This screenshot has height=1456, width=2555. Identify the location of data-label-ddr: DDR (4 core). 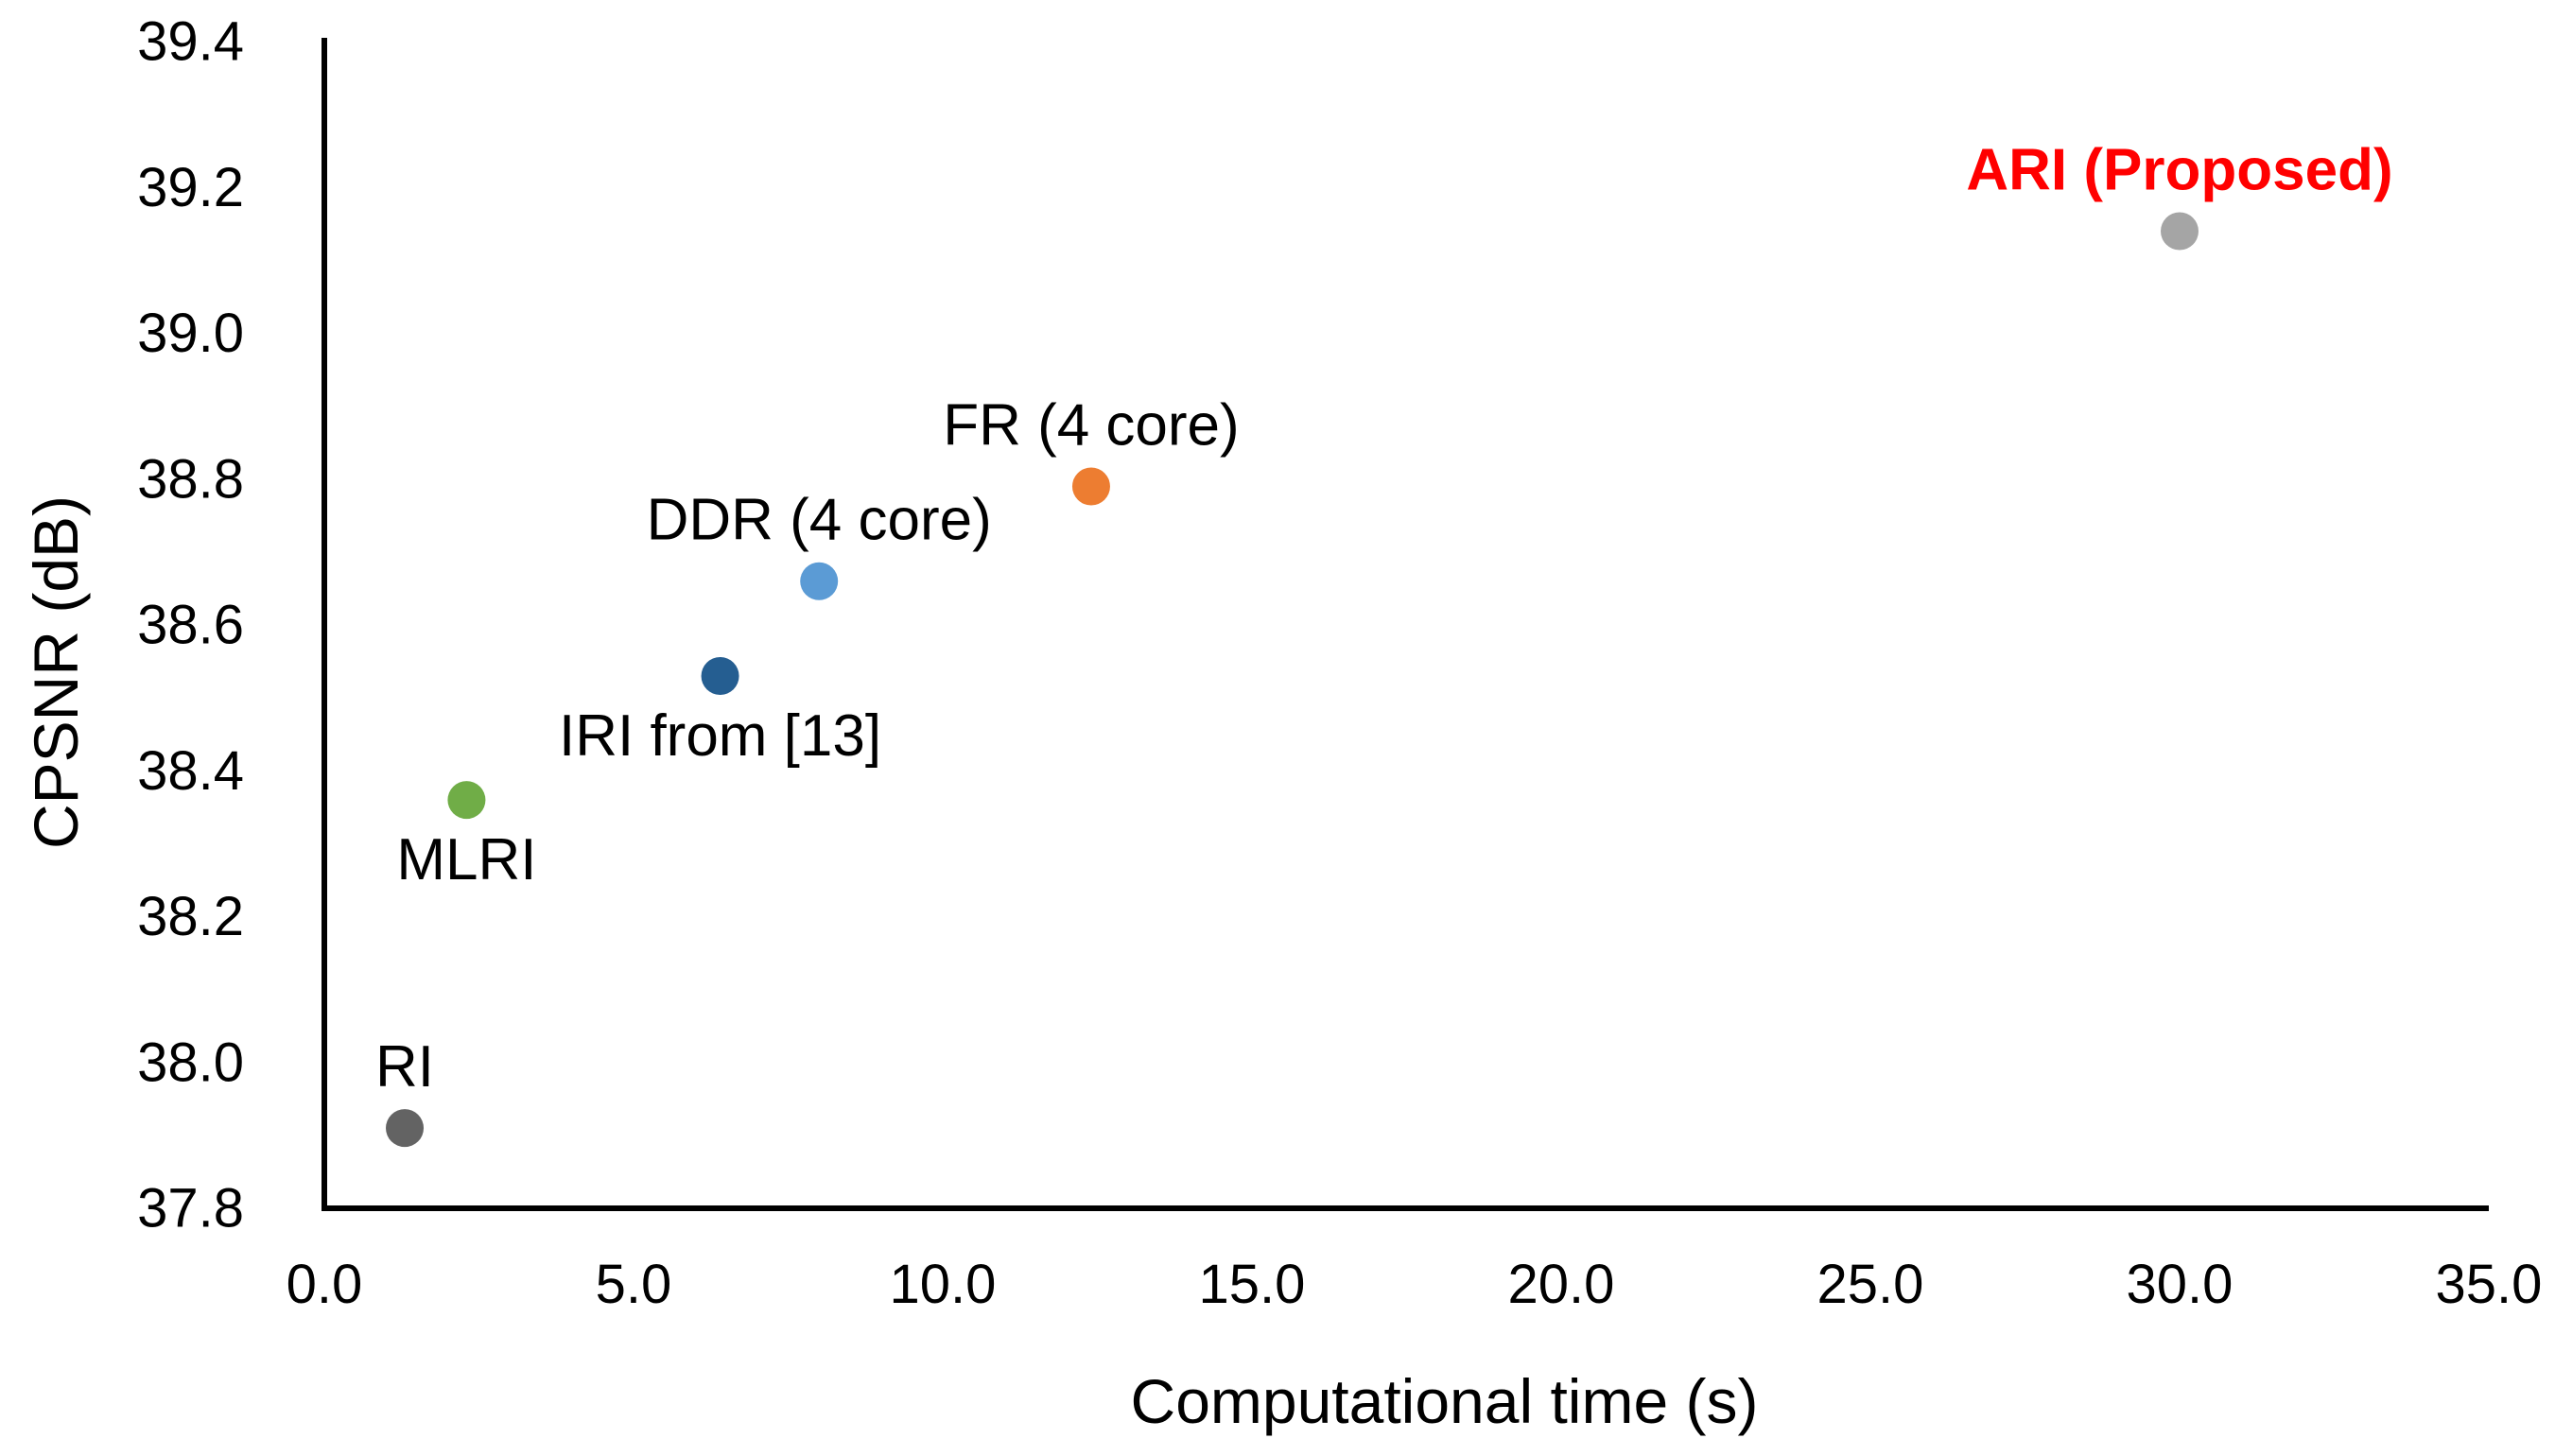
(820, 520).